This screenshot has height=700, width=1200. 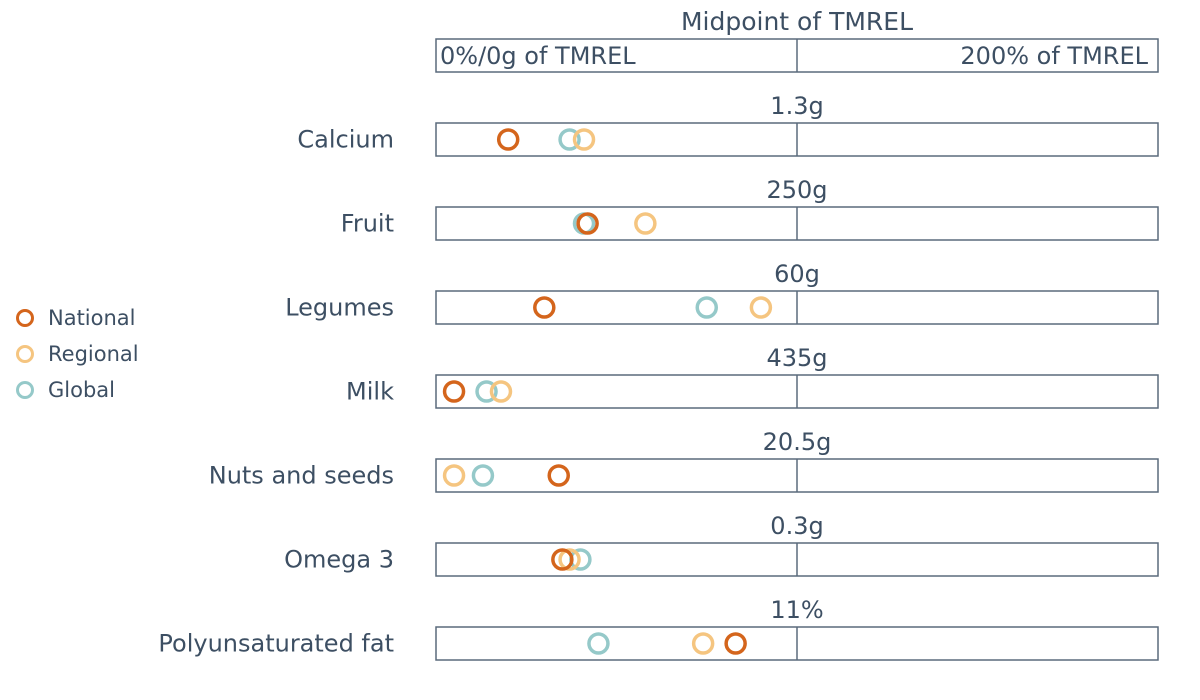 I want to click on point-polyunsaturated-fat-national, so click(x=735, y=643).